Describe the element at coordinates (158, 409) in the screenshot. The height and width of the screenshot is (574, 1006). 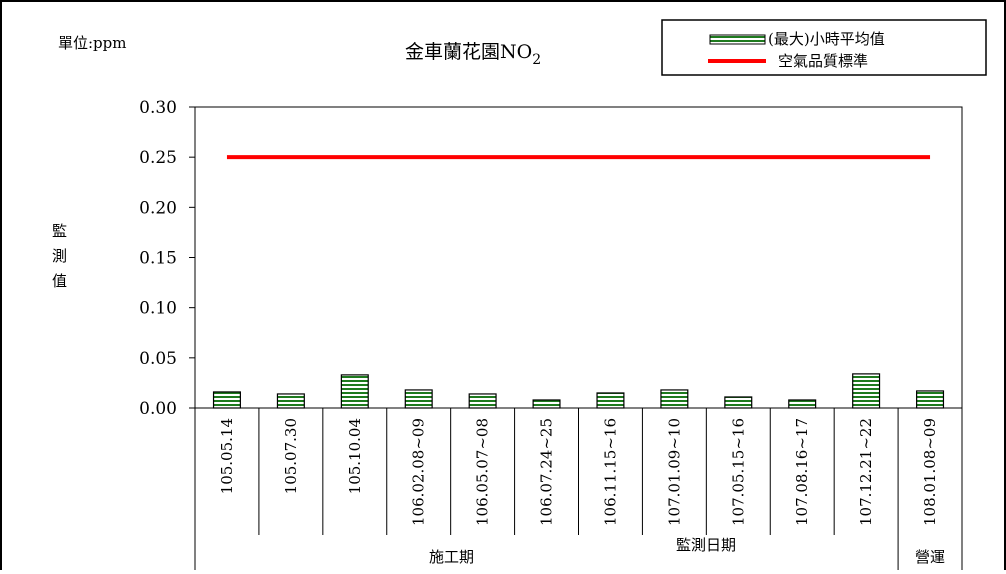
I see `y-tick-label: 0.00` at that location.